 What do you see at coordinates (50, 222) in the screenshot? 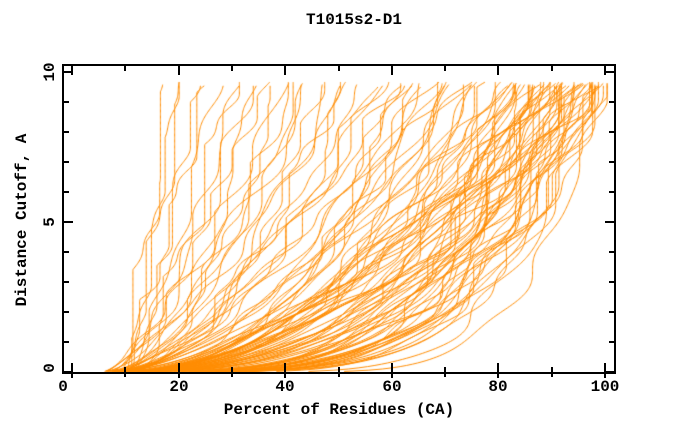
I see `y-tick-label: 5` at bounding box center [50, 222].